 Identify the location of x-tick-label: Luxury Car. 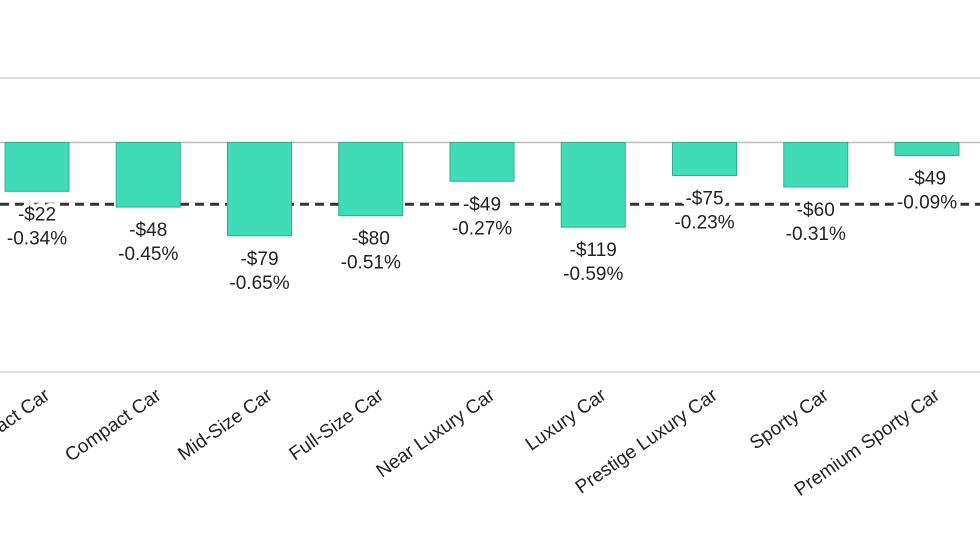
(566, 420).